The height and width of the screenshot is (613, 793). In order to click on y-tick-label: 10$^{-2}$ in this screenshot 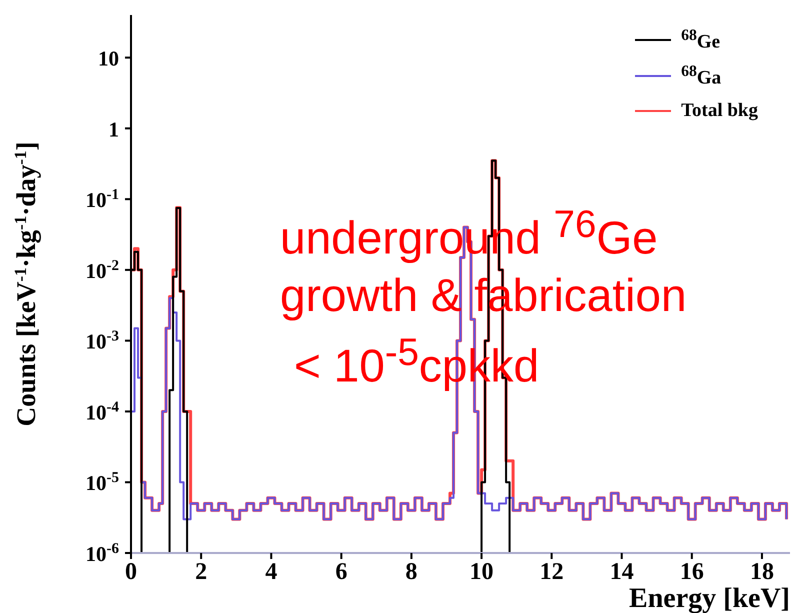, I will do `click(102, 270)`.